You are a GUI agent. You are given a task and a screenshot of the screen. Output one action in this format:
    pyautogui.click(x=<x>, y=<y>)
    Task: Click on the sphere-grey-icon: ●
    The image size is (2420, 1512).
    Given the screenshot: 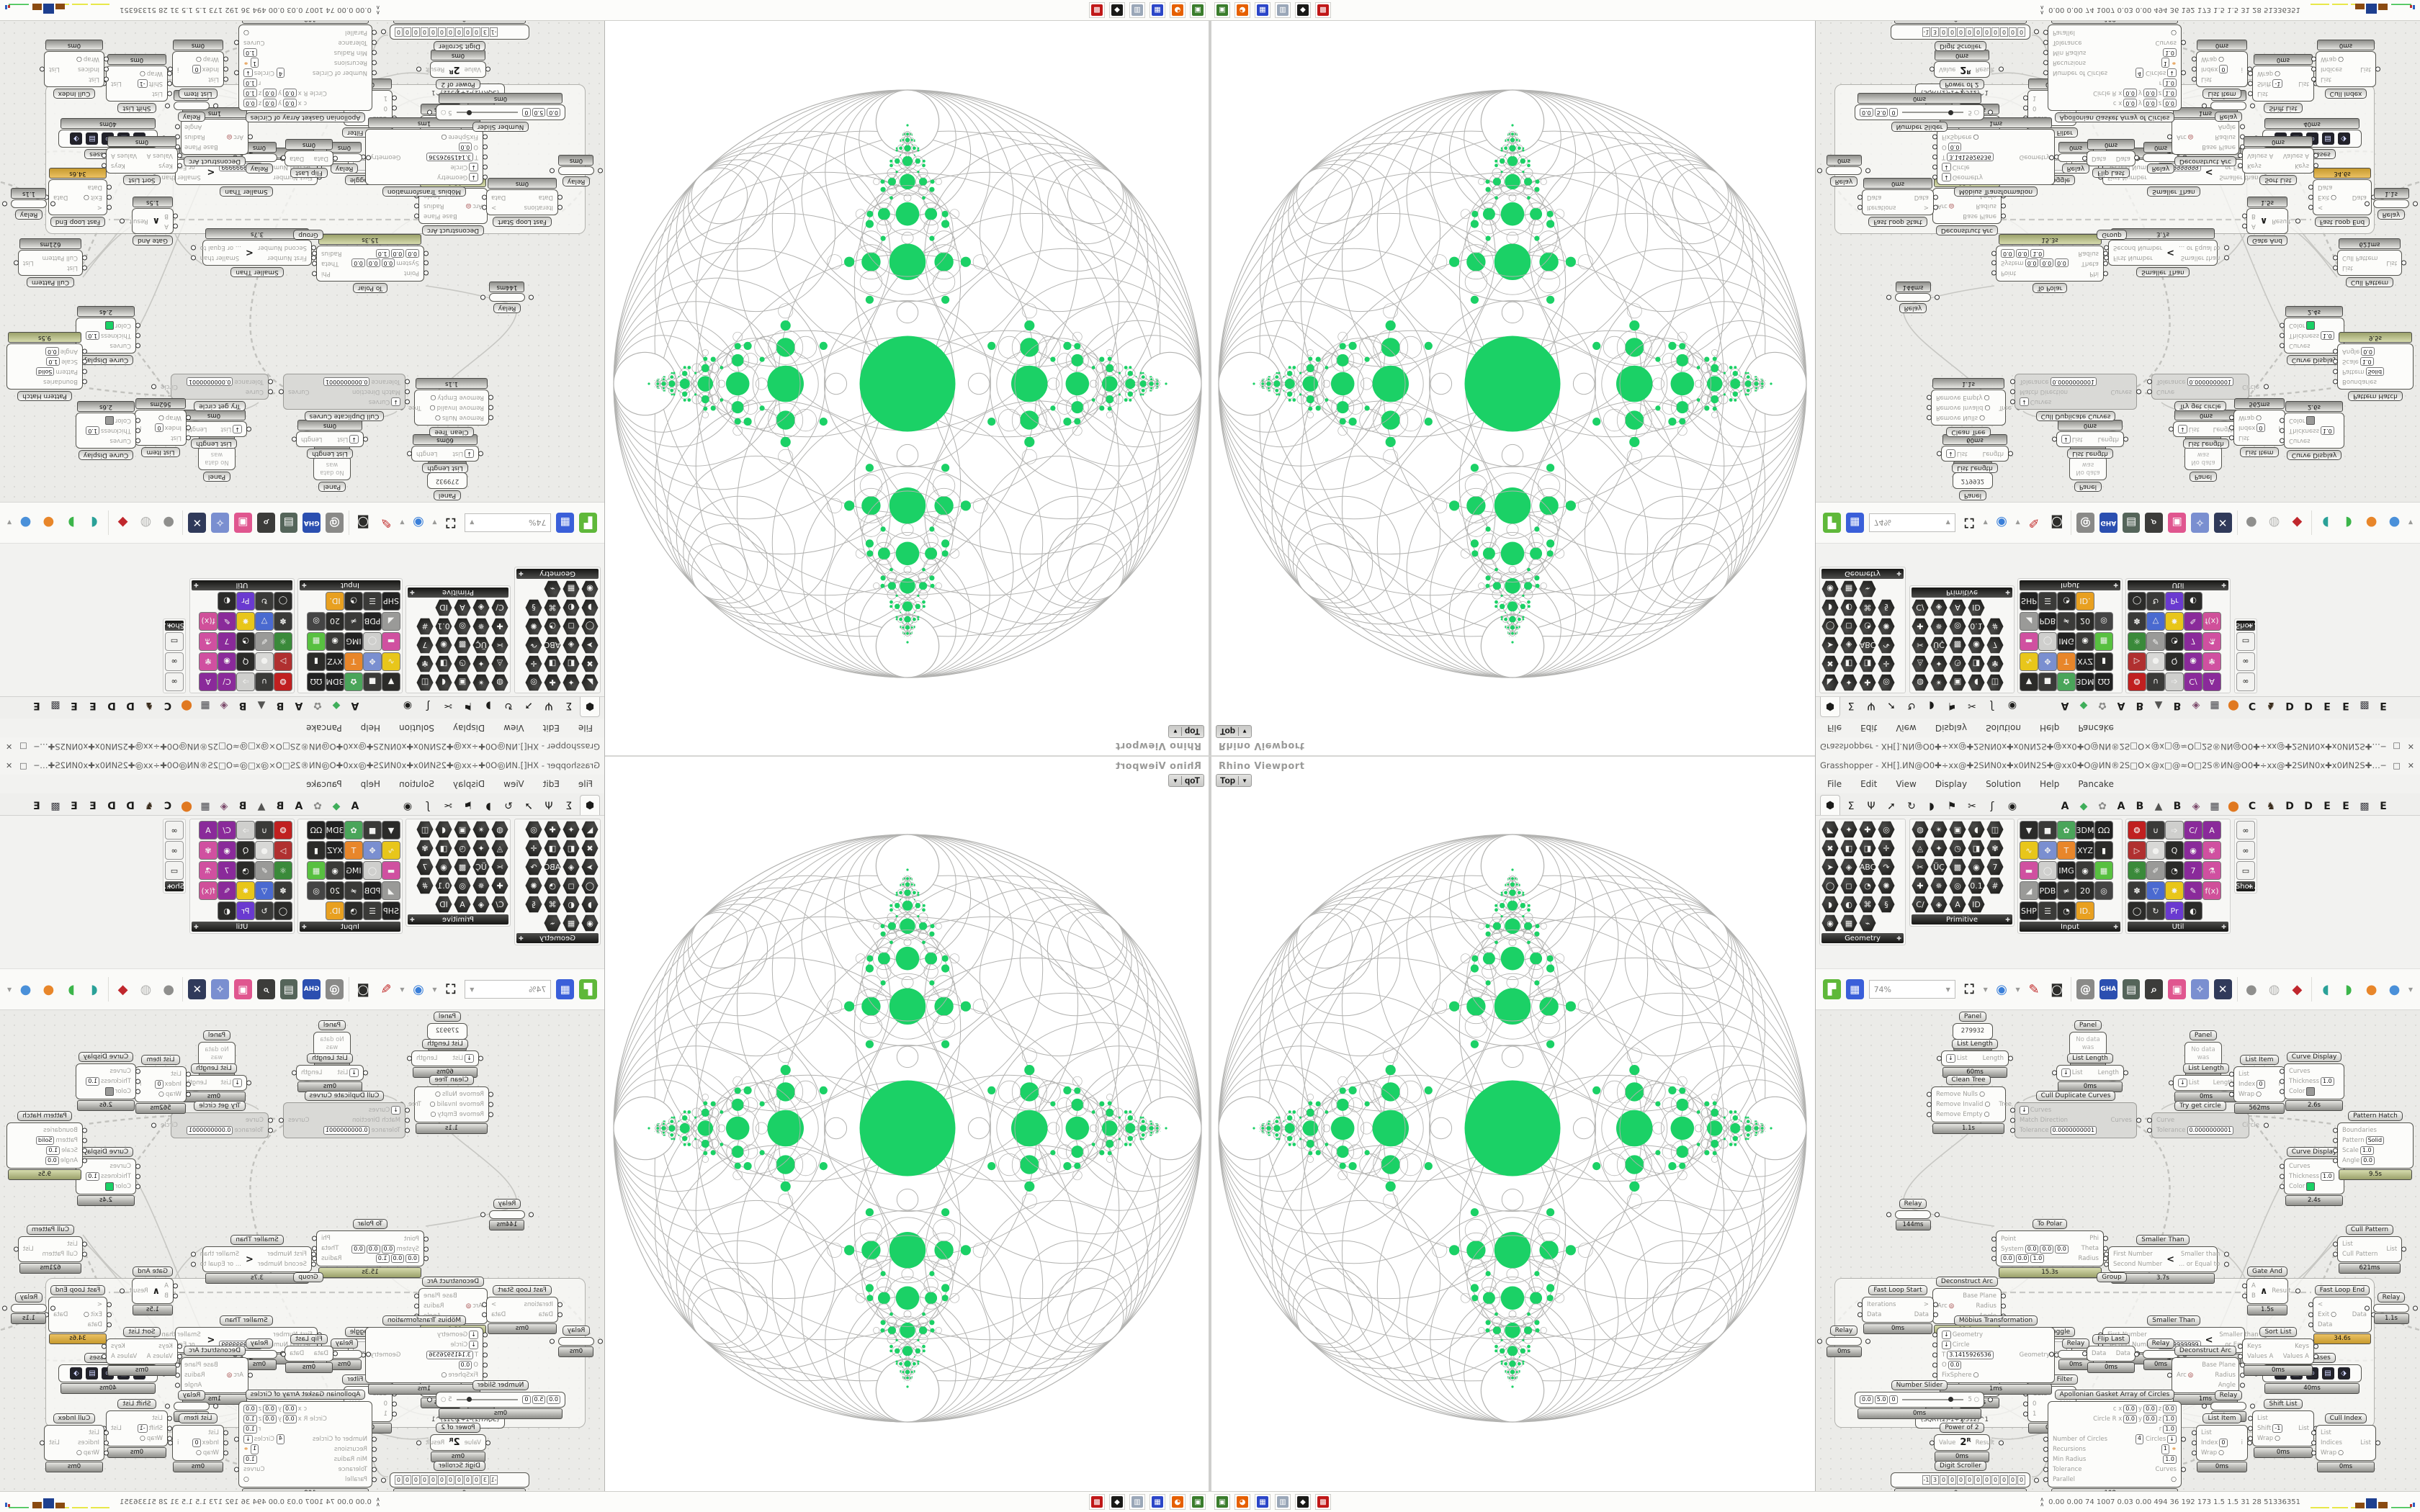 What is the action you would take?
    pyautogui.click(x=168, y=989)
    